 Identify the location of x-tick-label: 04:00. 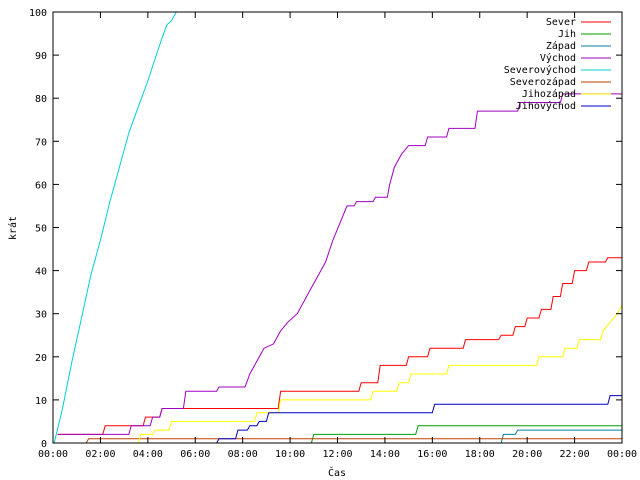
(148, 454).